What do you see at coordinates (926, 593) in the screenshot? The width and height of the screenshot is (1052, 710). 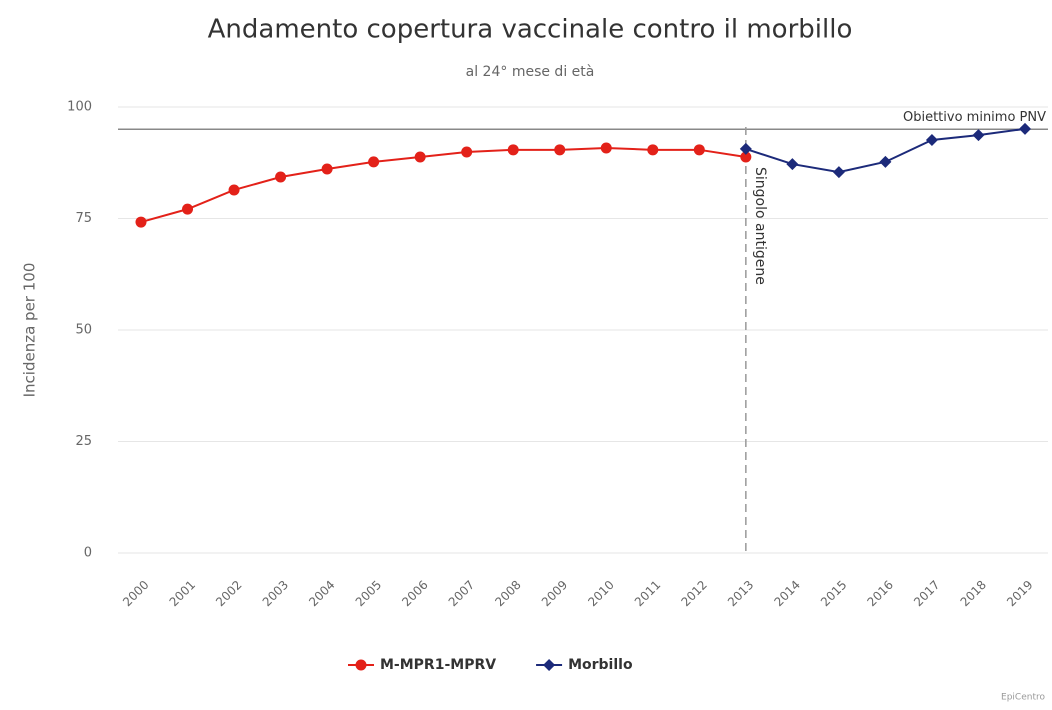 I see `x-tick-label: 2017` at bounding box center [926, 593].